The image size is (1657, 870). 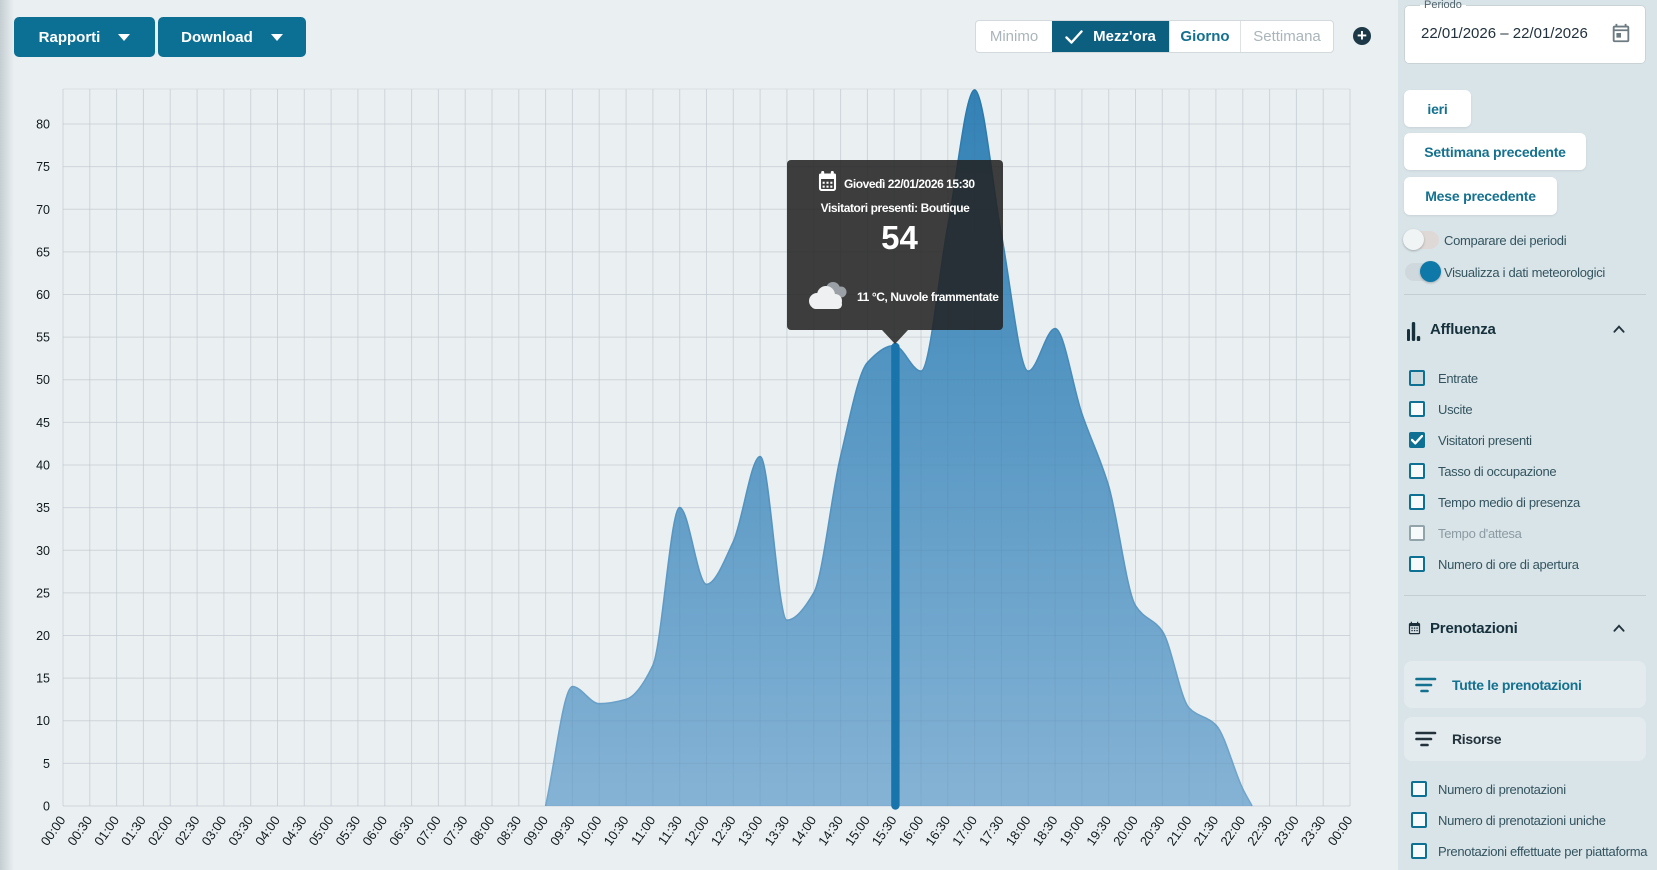 I want to click on svg-text: 25, so click(x=43, y=593).